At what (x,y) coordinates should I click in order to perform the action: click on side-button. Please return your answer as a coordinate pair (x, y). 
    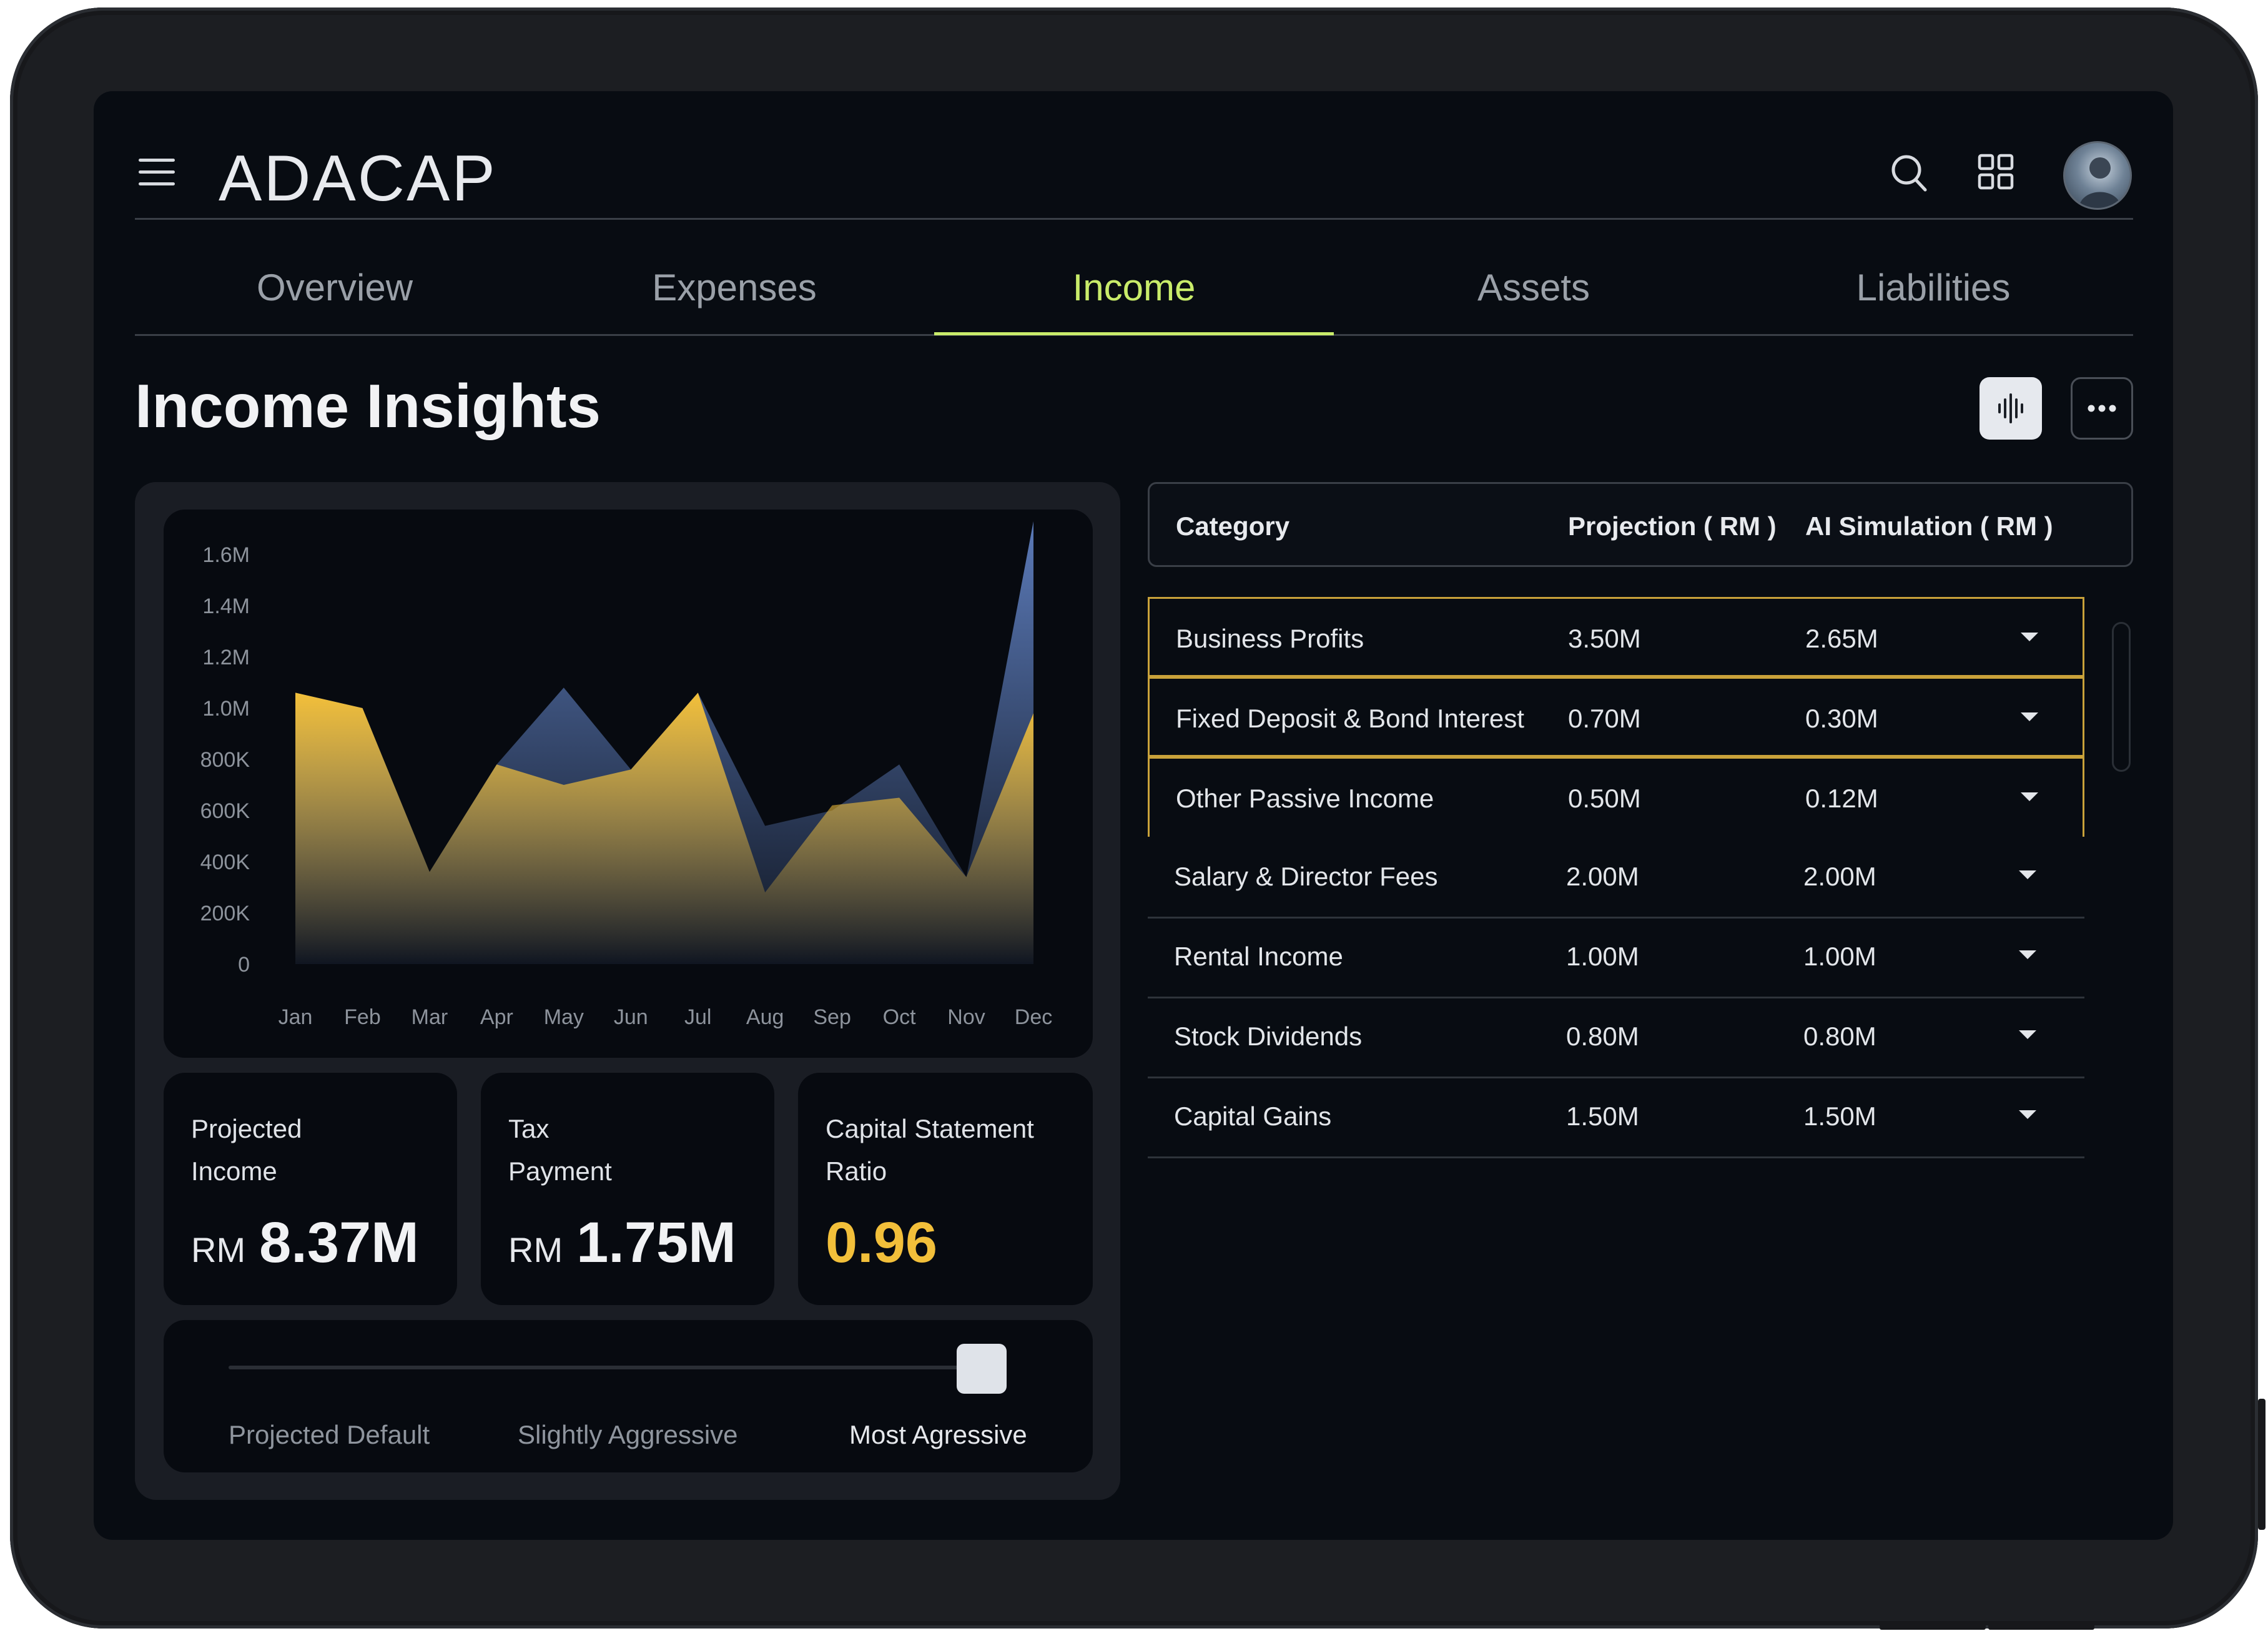
    Looking at the image, I should click on (2262, 1464).